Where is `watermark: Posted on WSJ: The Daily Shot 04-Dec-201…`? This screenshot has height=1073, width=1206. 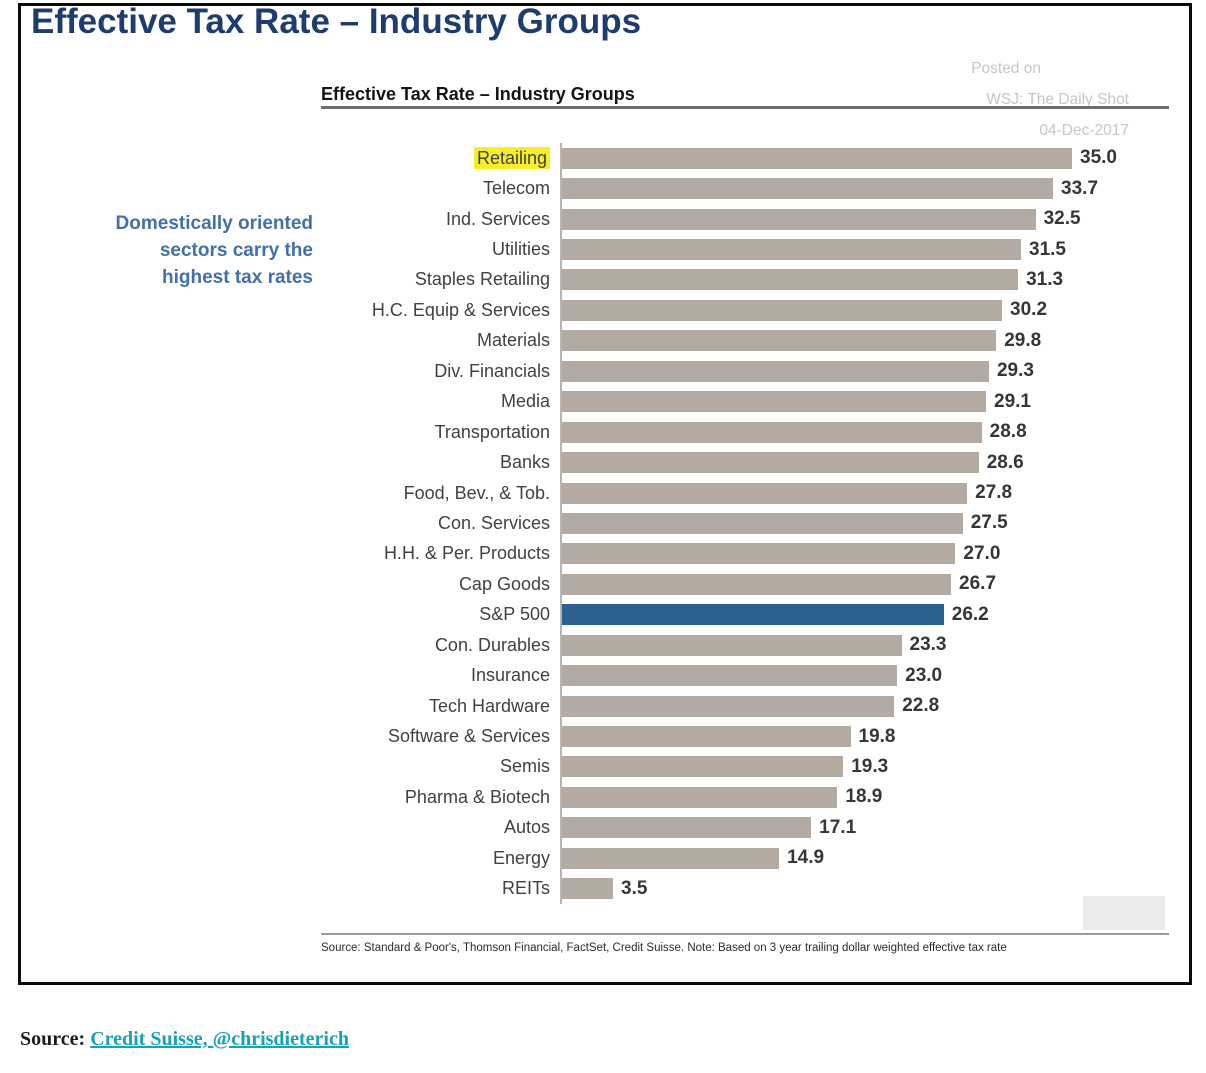
watermark: Posted on WSJ: The Daily Shot 04-Dec-201… is located at coordinates (1050, 99).